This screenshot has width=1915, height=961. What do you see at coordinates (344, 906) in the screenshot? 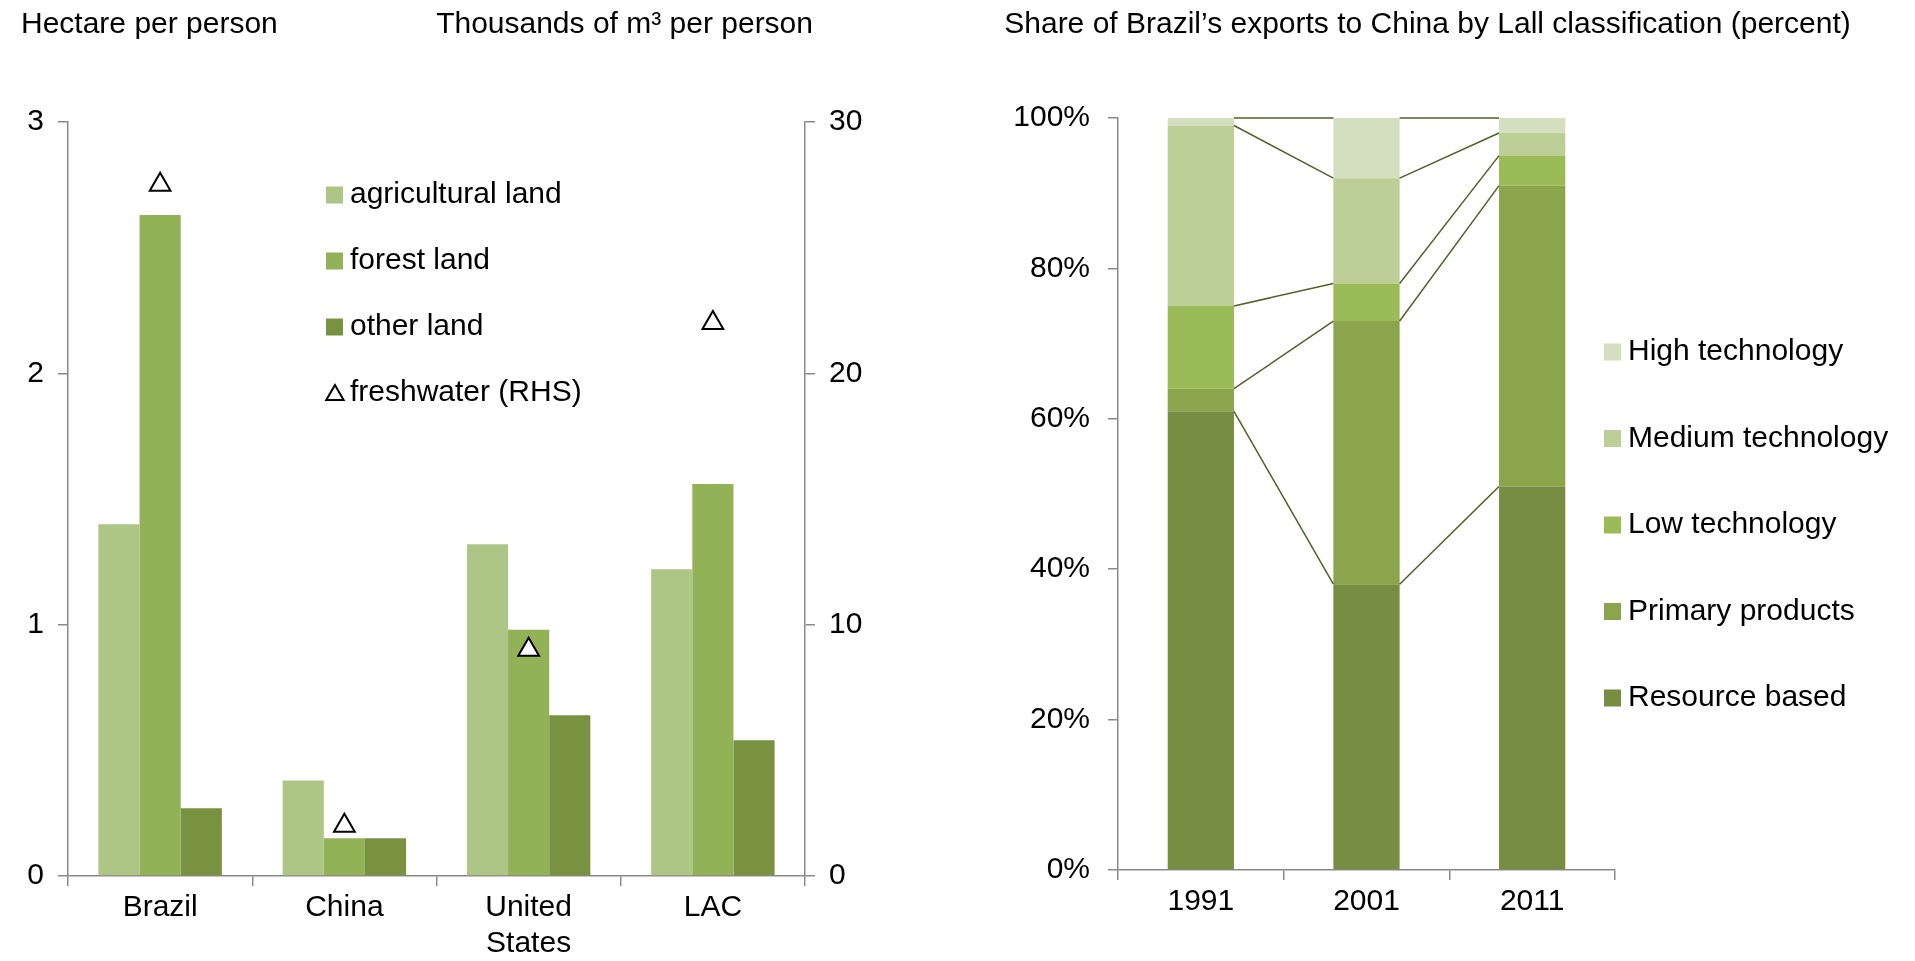
I see `x-tick-label: China` at bounding box center [344, 906].